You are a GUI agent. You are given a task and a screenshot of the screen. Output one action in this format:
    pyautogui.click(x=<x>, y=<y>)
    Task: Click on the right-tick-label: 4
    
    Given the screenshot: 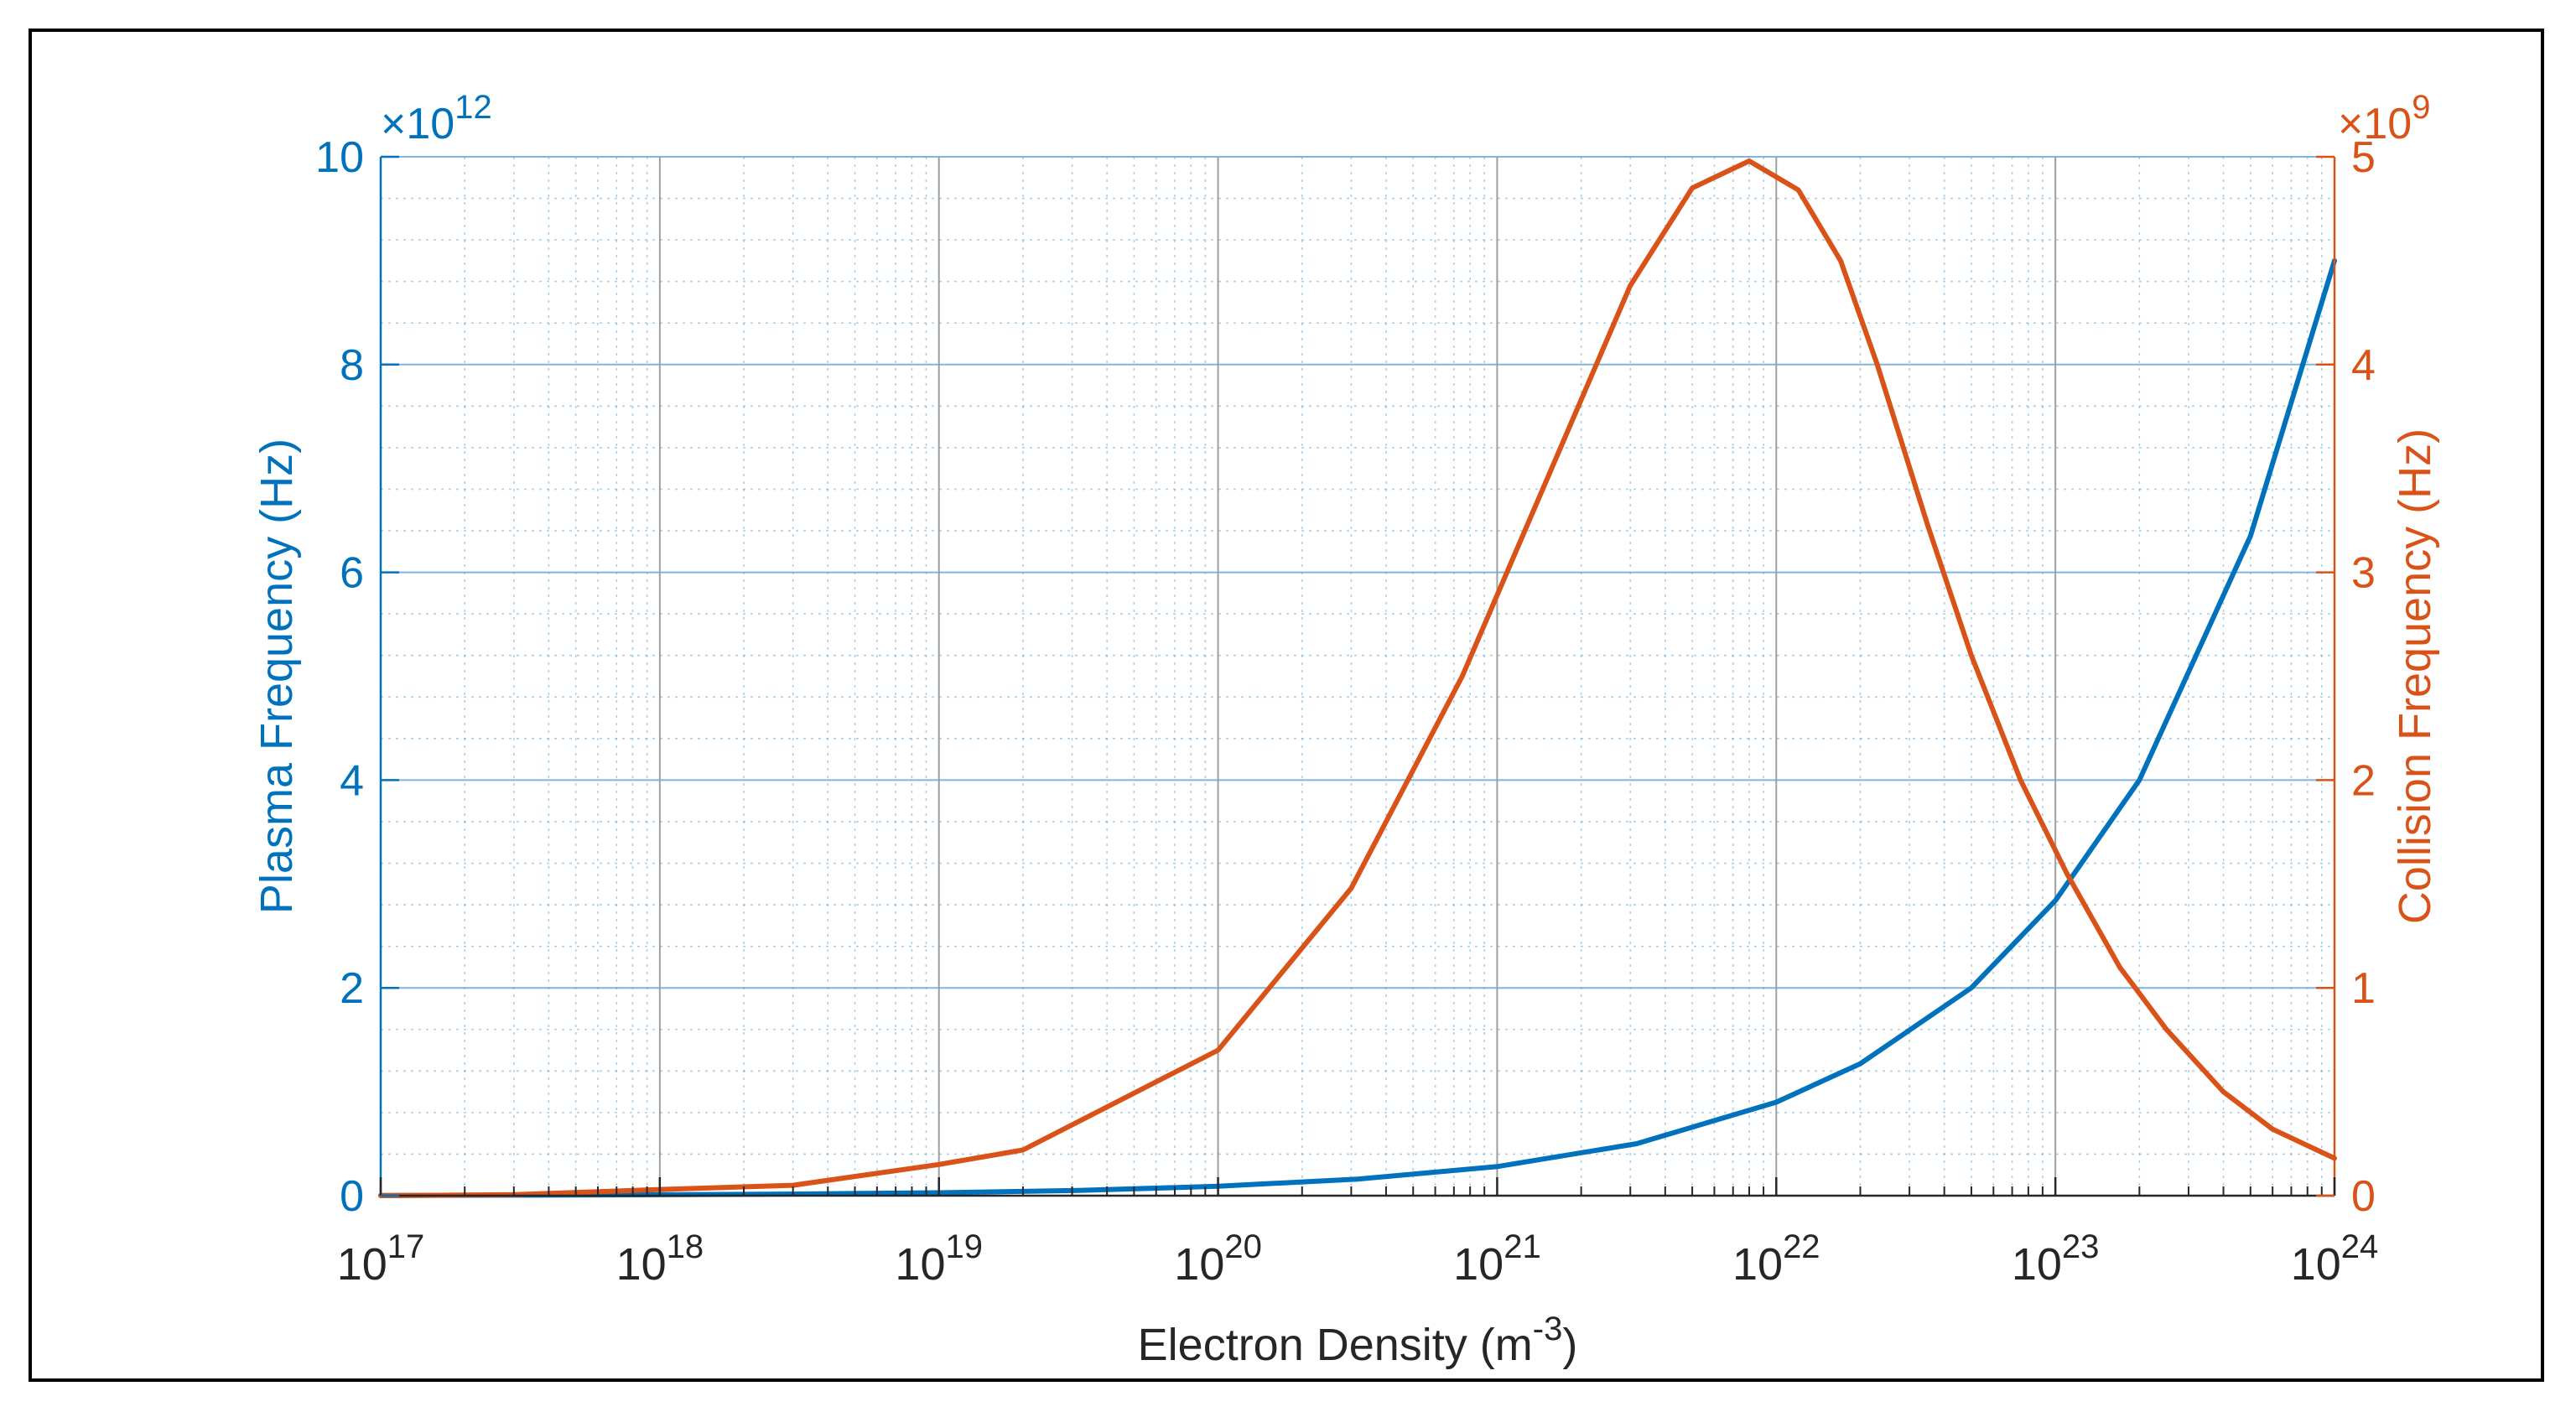 What is the action you would take?
    pyautogui.click(x=2363, y=365)
    